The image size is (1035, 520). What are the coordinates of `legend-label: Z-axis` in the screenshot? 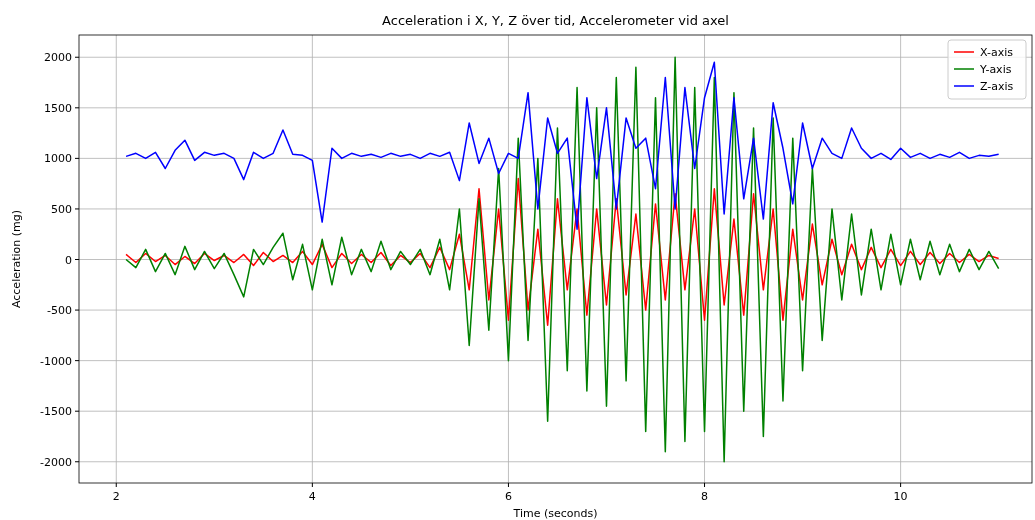 It's located at (997, 86).